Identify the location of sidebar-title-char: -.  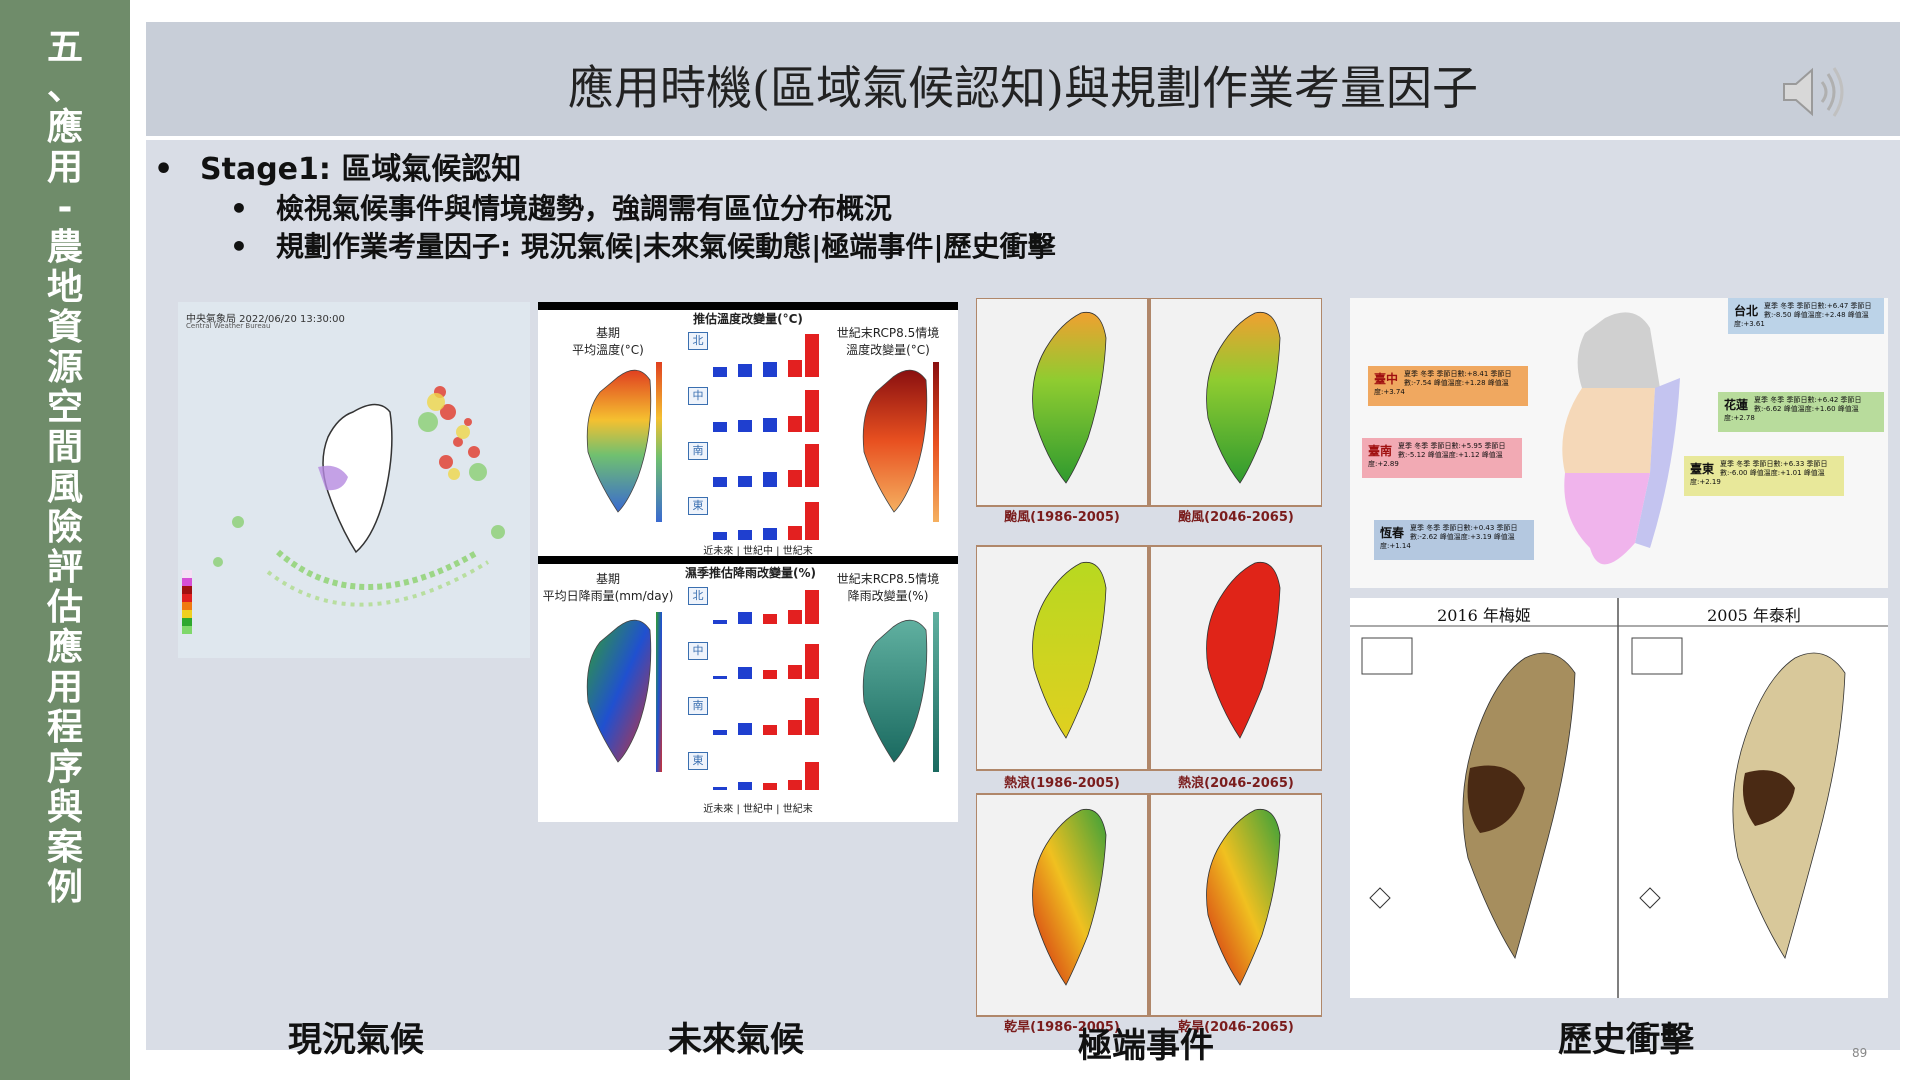
(65, 207).